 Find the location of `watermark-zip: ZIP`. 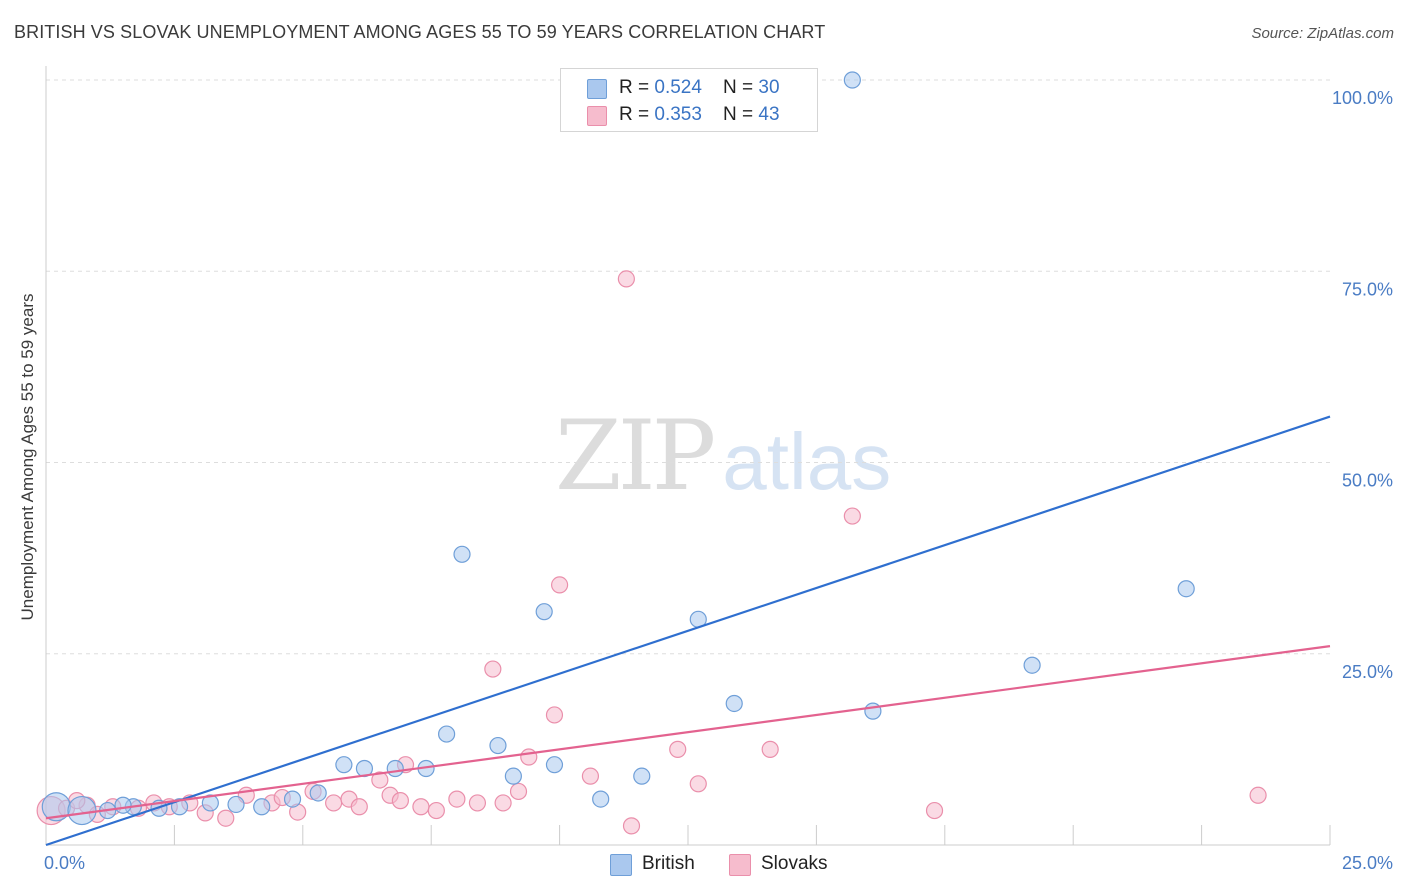

watermark-zip: ZIP is located at coordinates (635, 456).